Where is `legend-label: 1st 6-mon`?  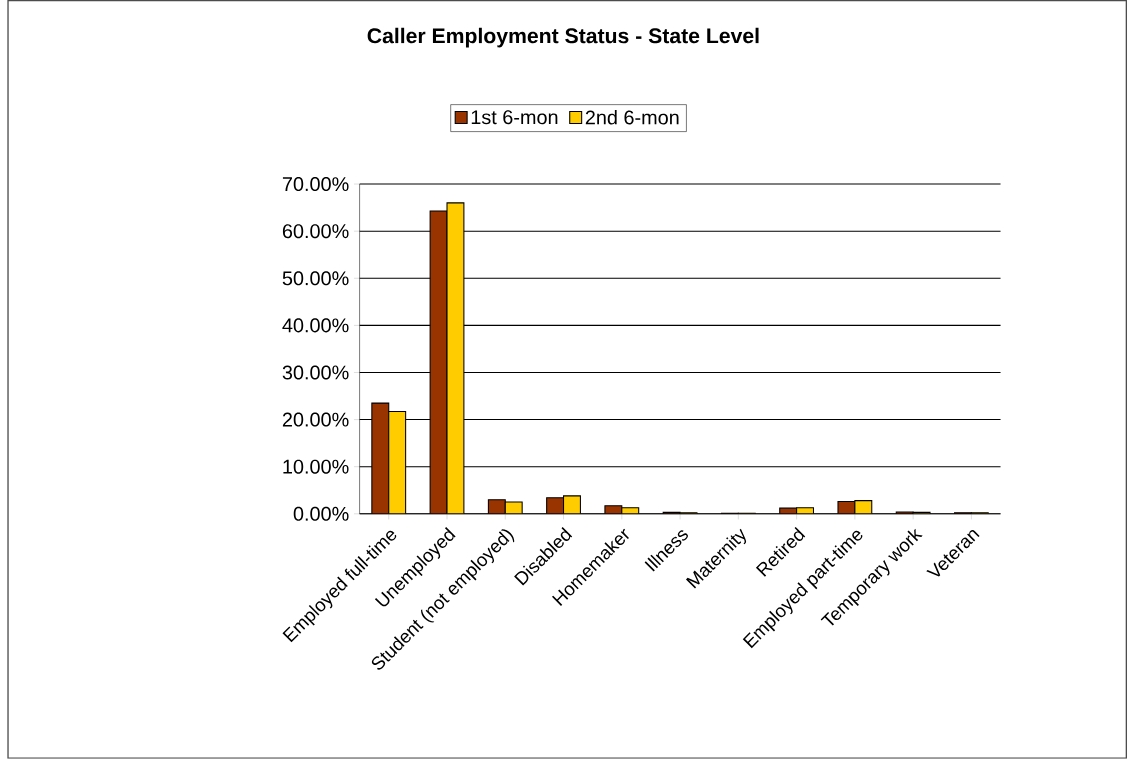 legend-label: 1st 6-mon is located at coordinates (514, 117).